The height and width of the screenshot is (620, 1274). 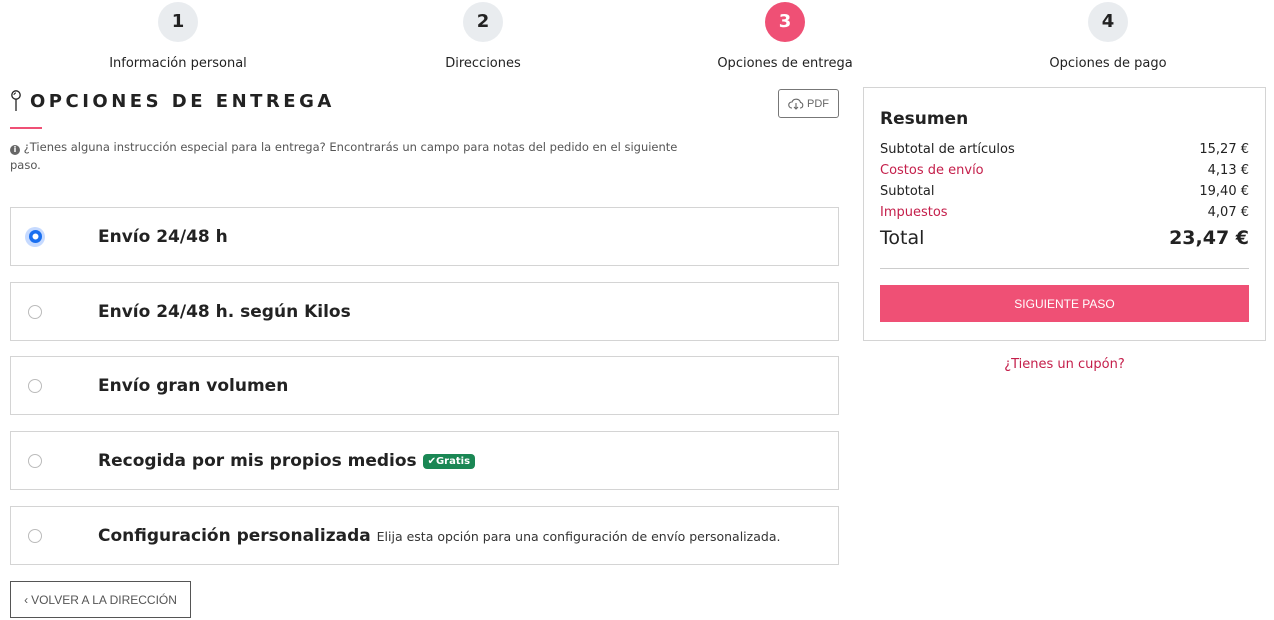 What do you see at coordinates (453, 461) in the screenshot?
I see `badge-text: Gratis` at bounding box center [453, 461].